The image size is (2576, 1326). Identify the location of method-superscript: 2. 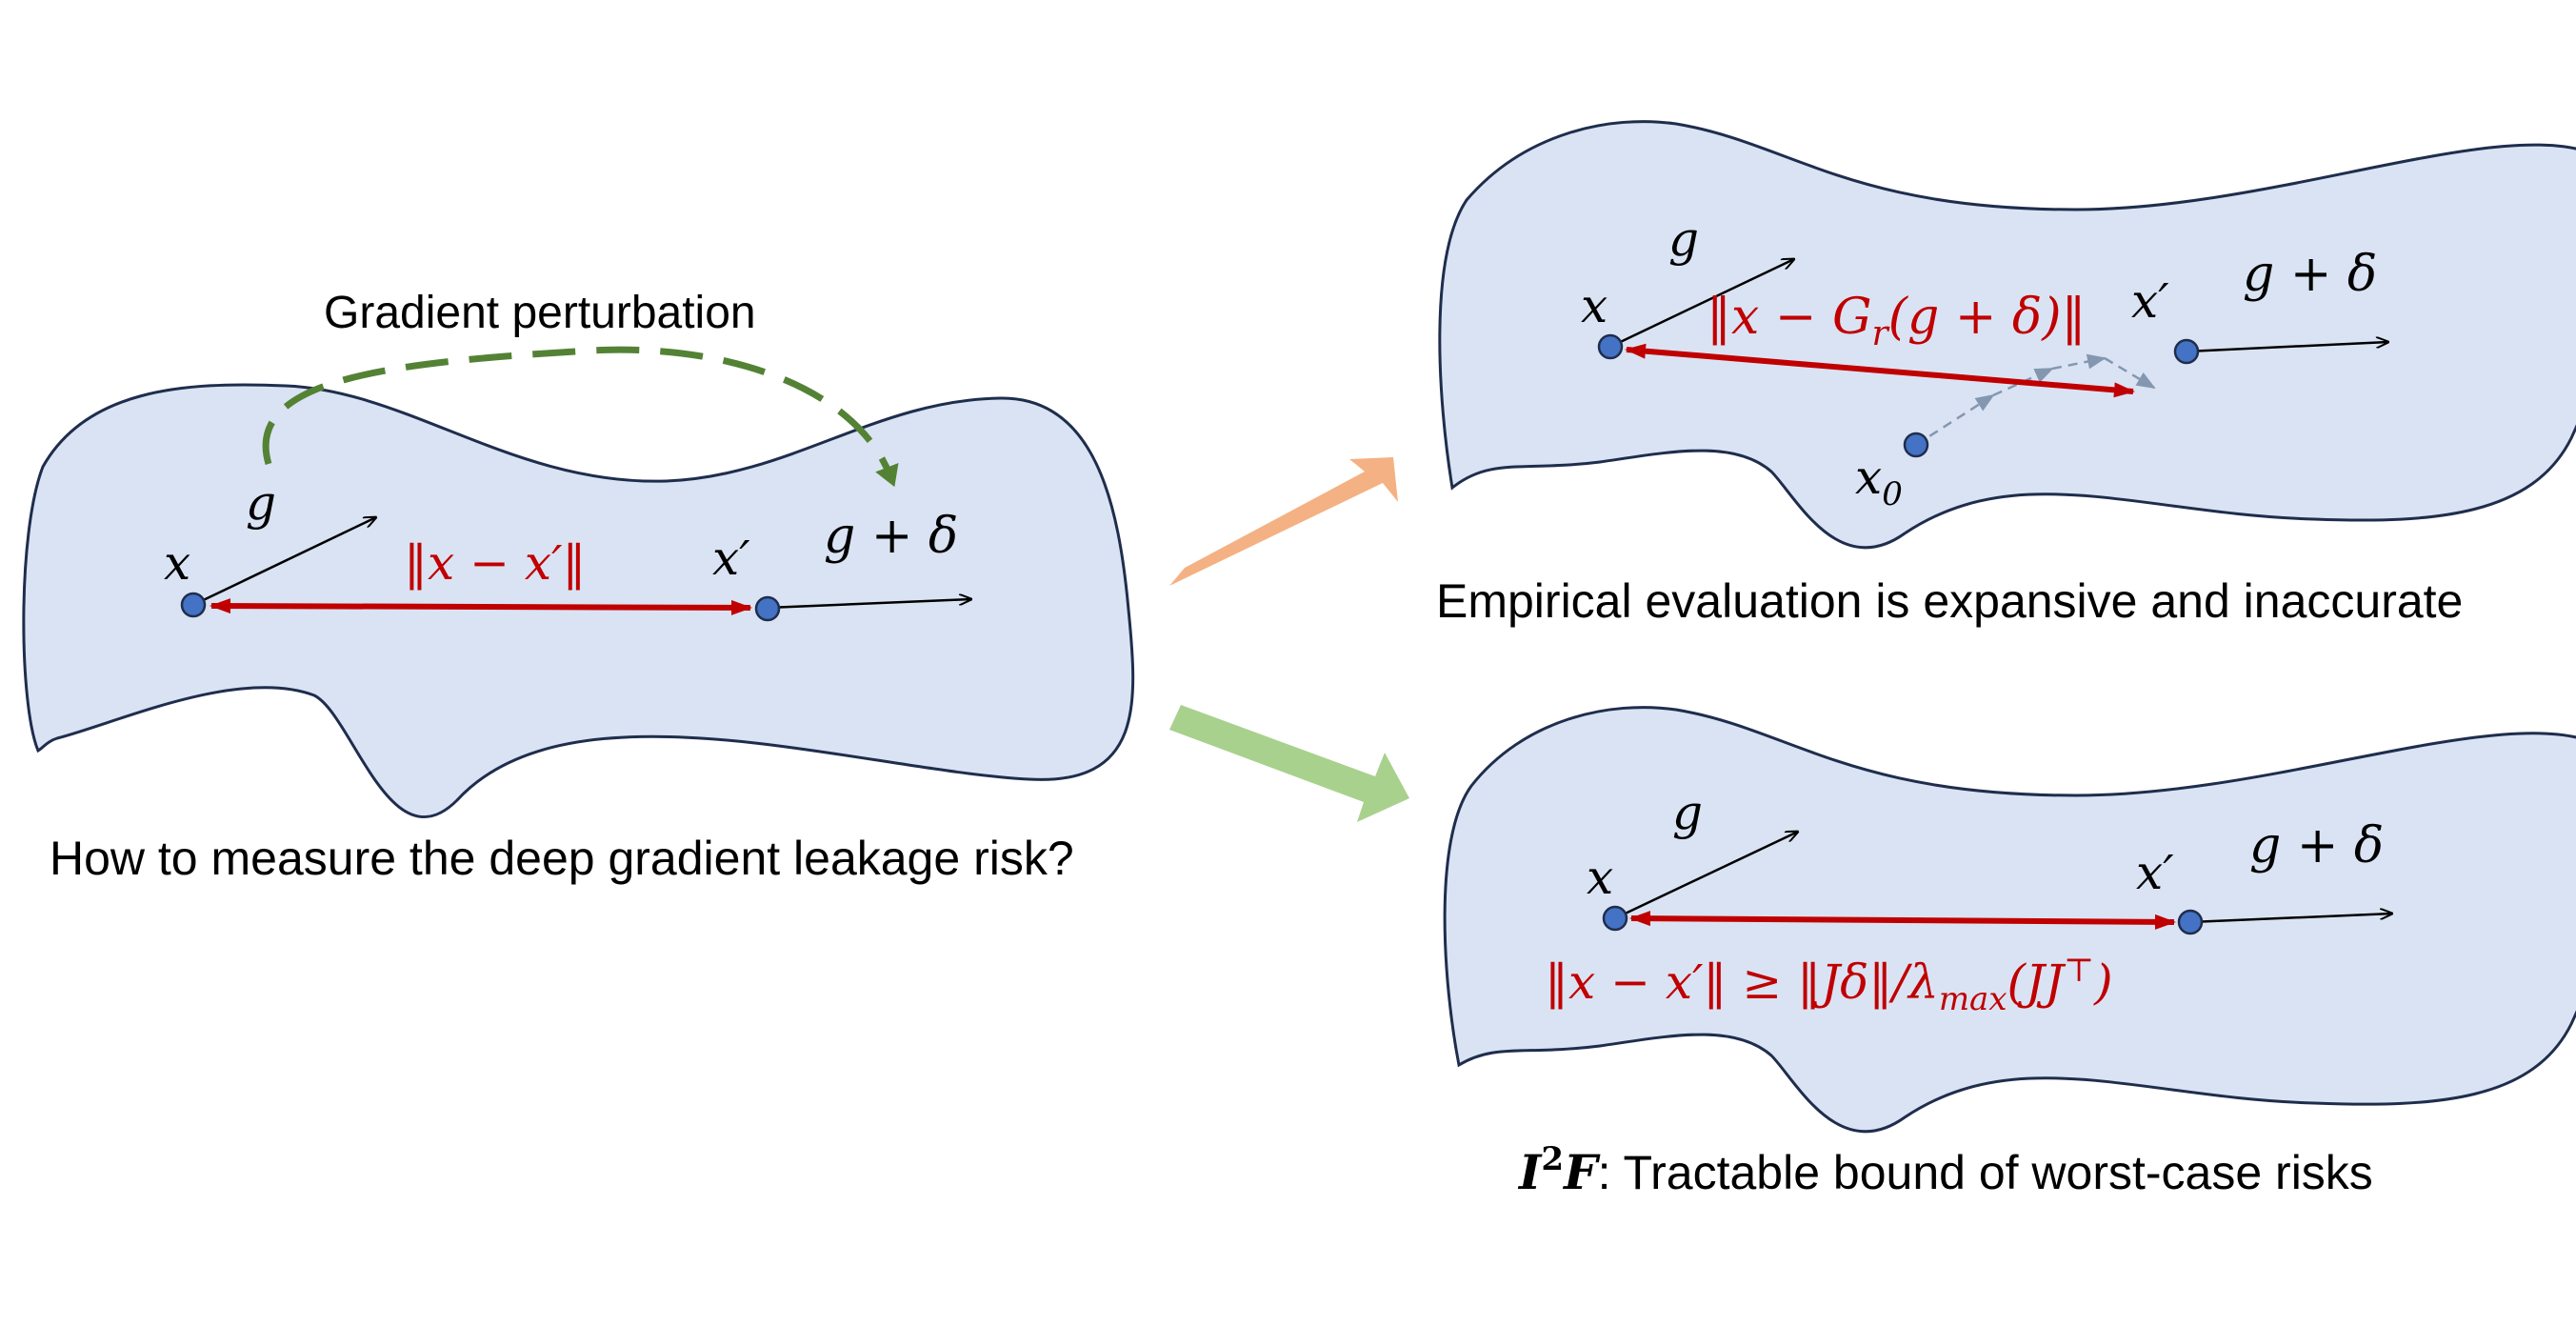
(1553, 1159).